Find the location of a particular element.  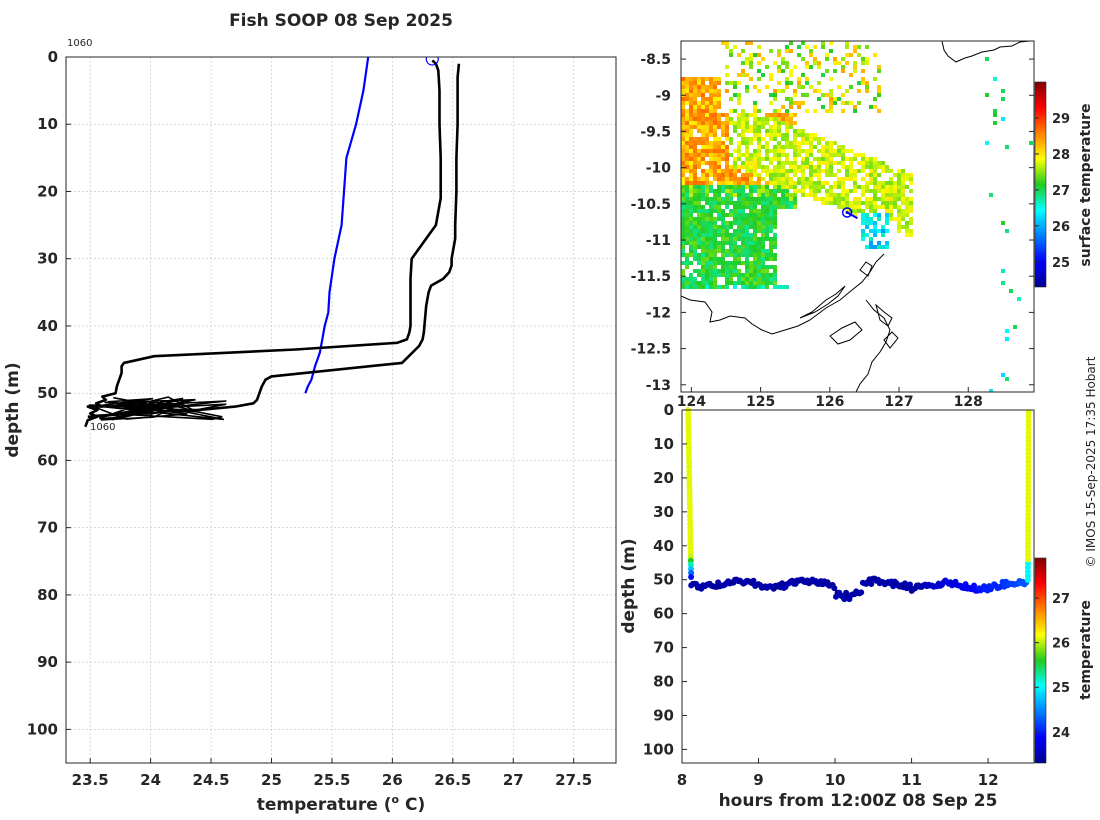

map-ship-track is located at coordinates (849, 213).